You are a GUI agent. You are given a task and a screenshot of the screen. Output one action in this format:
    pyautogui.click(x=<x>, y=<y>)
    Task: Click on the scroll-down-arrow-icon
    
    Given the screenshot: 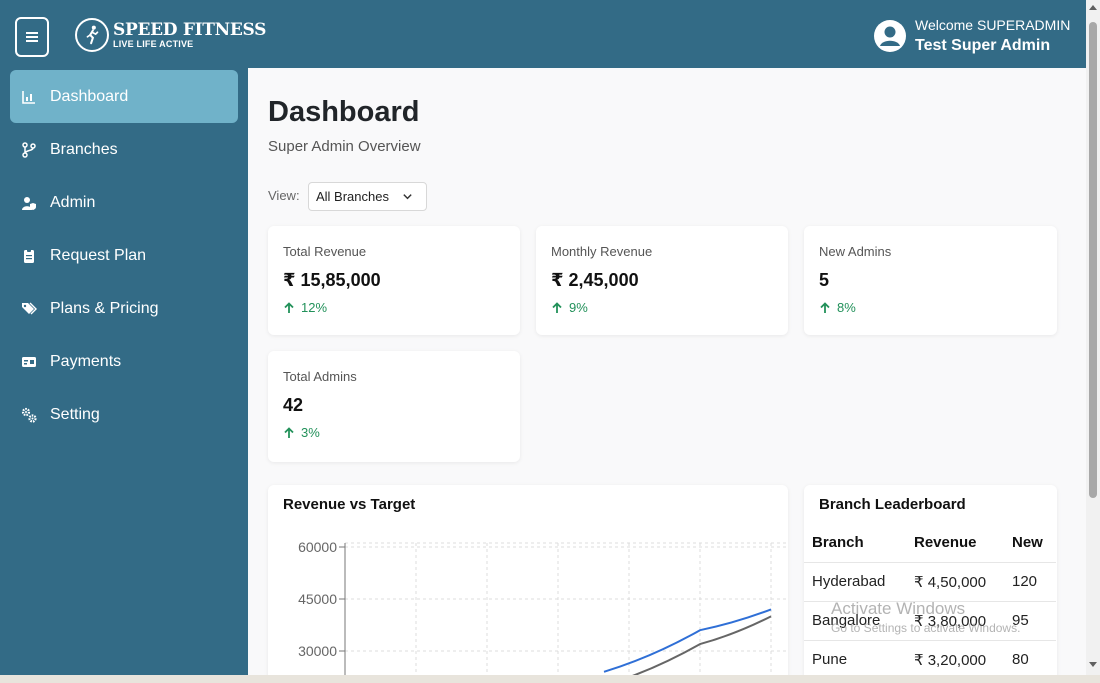 What is the action you would take?
    pyautogui.click(x=1093, y=665)
    